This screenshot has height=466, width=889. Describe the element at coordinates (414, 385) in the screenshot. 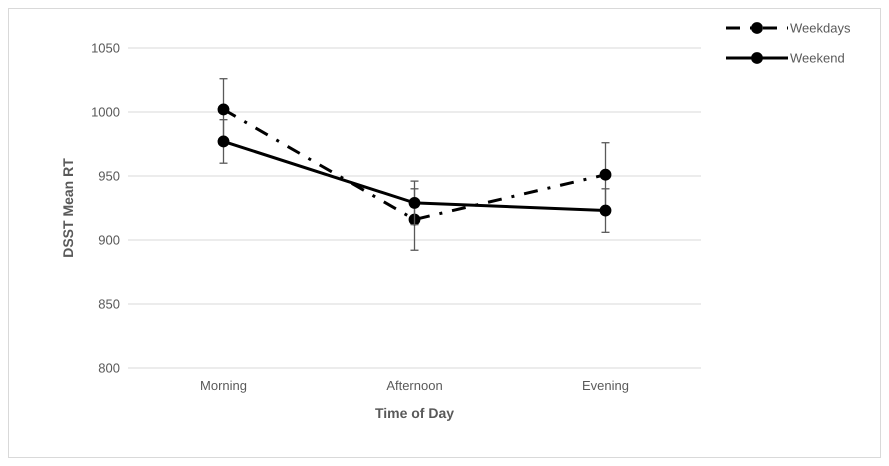

I see `x-tick-label: Afternoon` at that location.